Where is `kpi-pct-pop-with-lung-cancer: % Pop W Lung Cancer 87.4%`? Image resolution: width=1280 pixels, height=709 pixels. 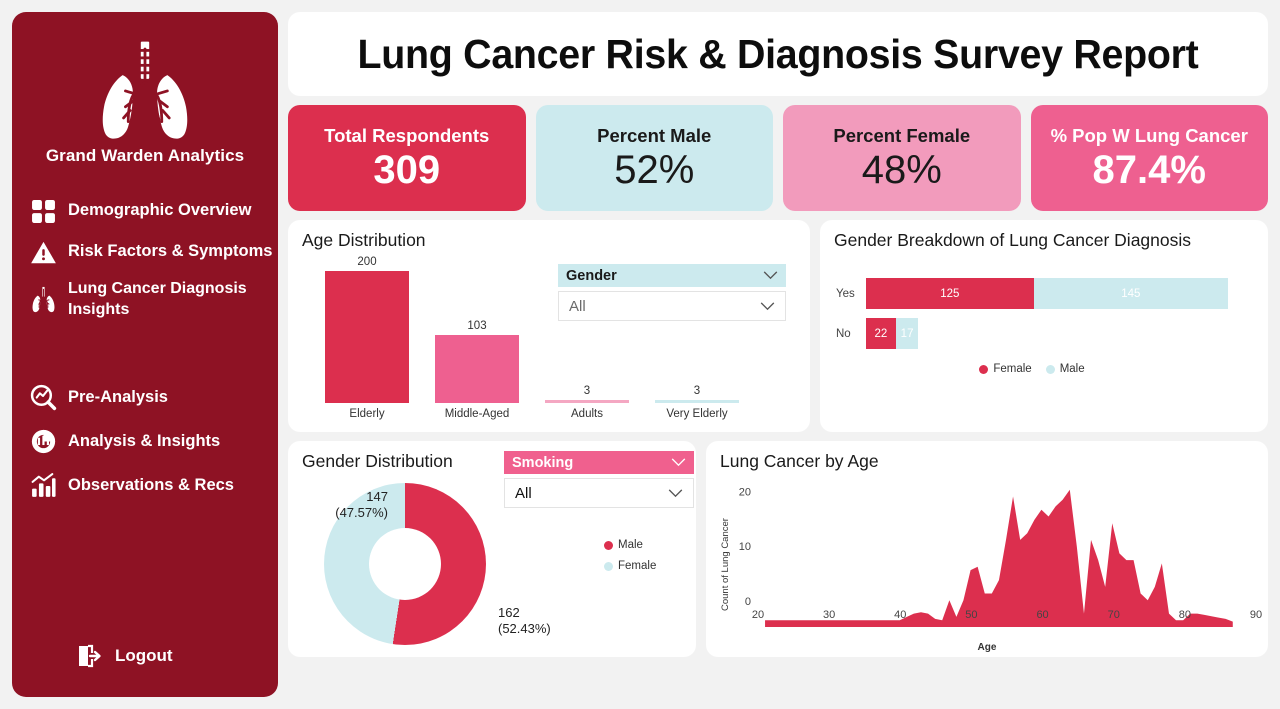 kpi-pct-pop-with-lung-cancer: % Pop W Lung Cancer 87.4% is located at coordinates (1149, 158).